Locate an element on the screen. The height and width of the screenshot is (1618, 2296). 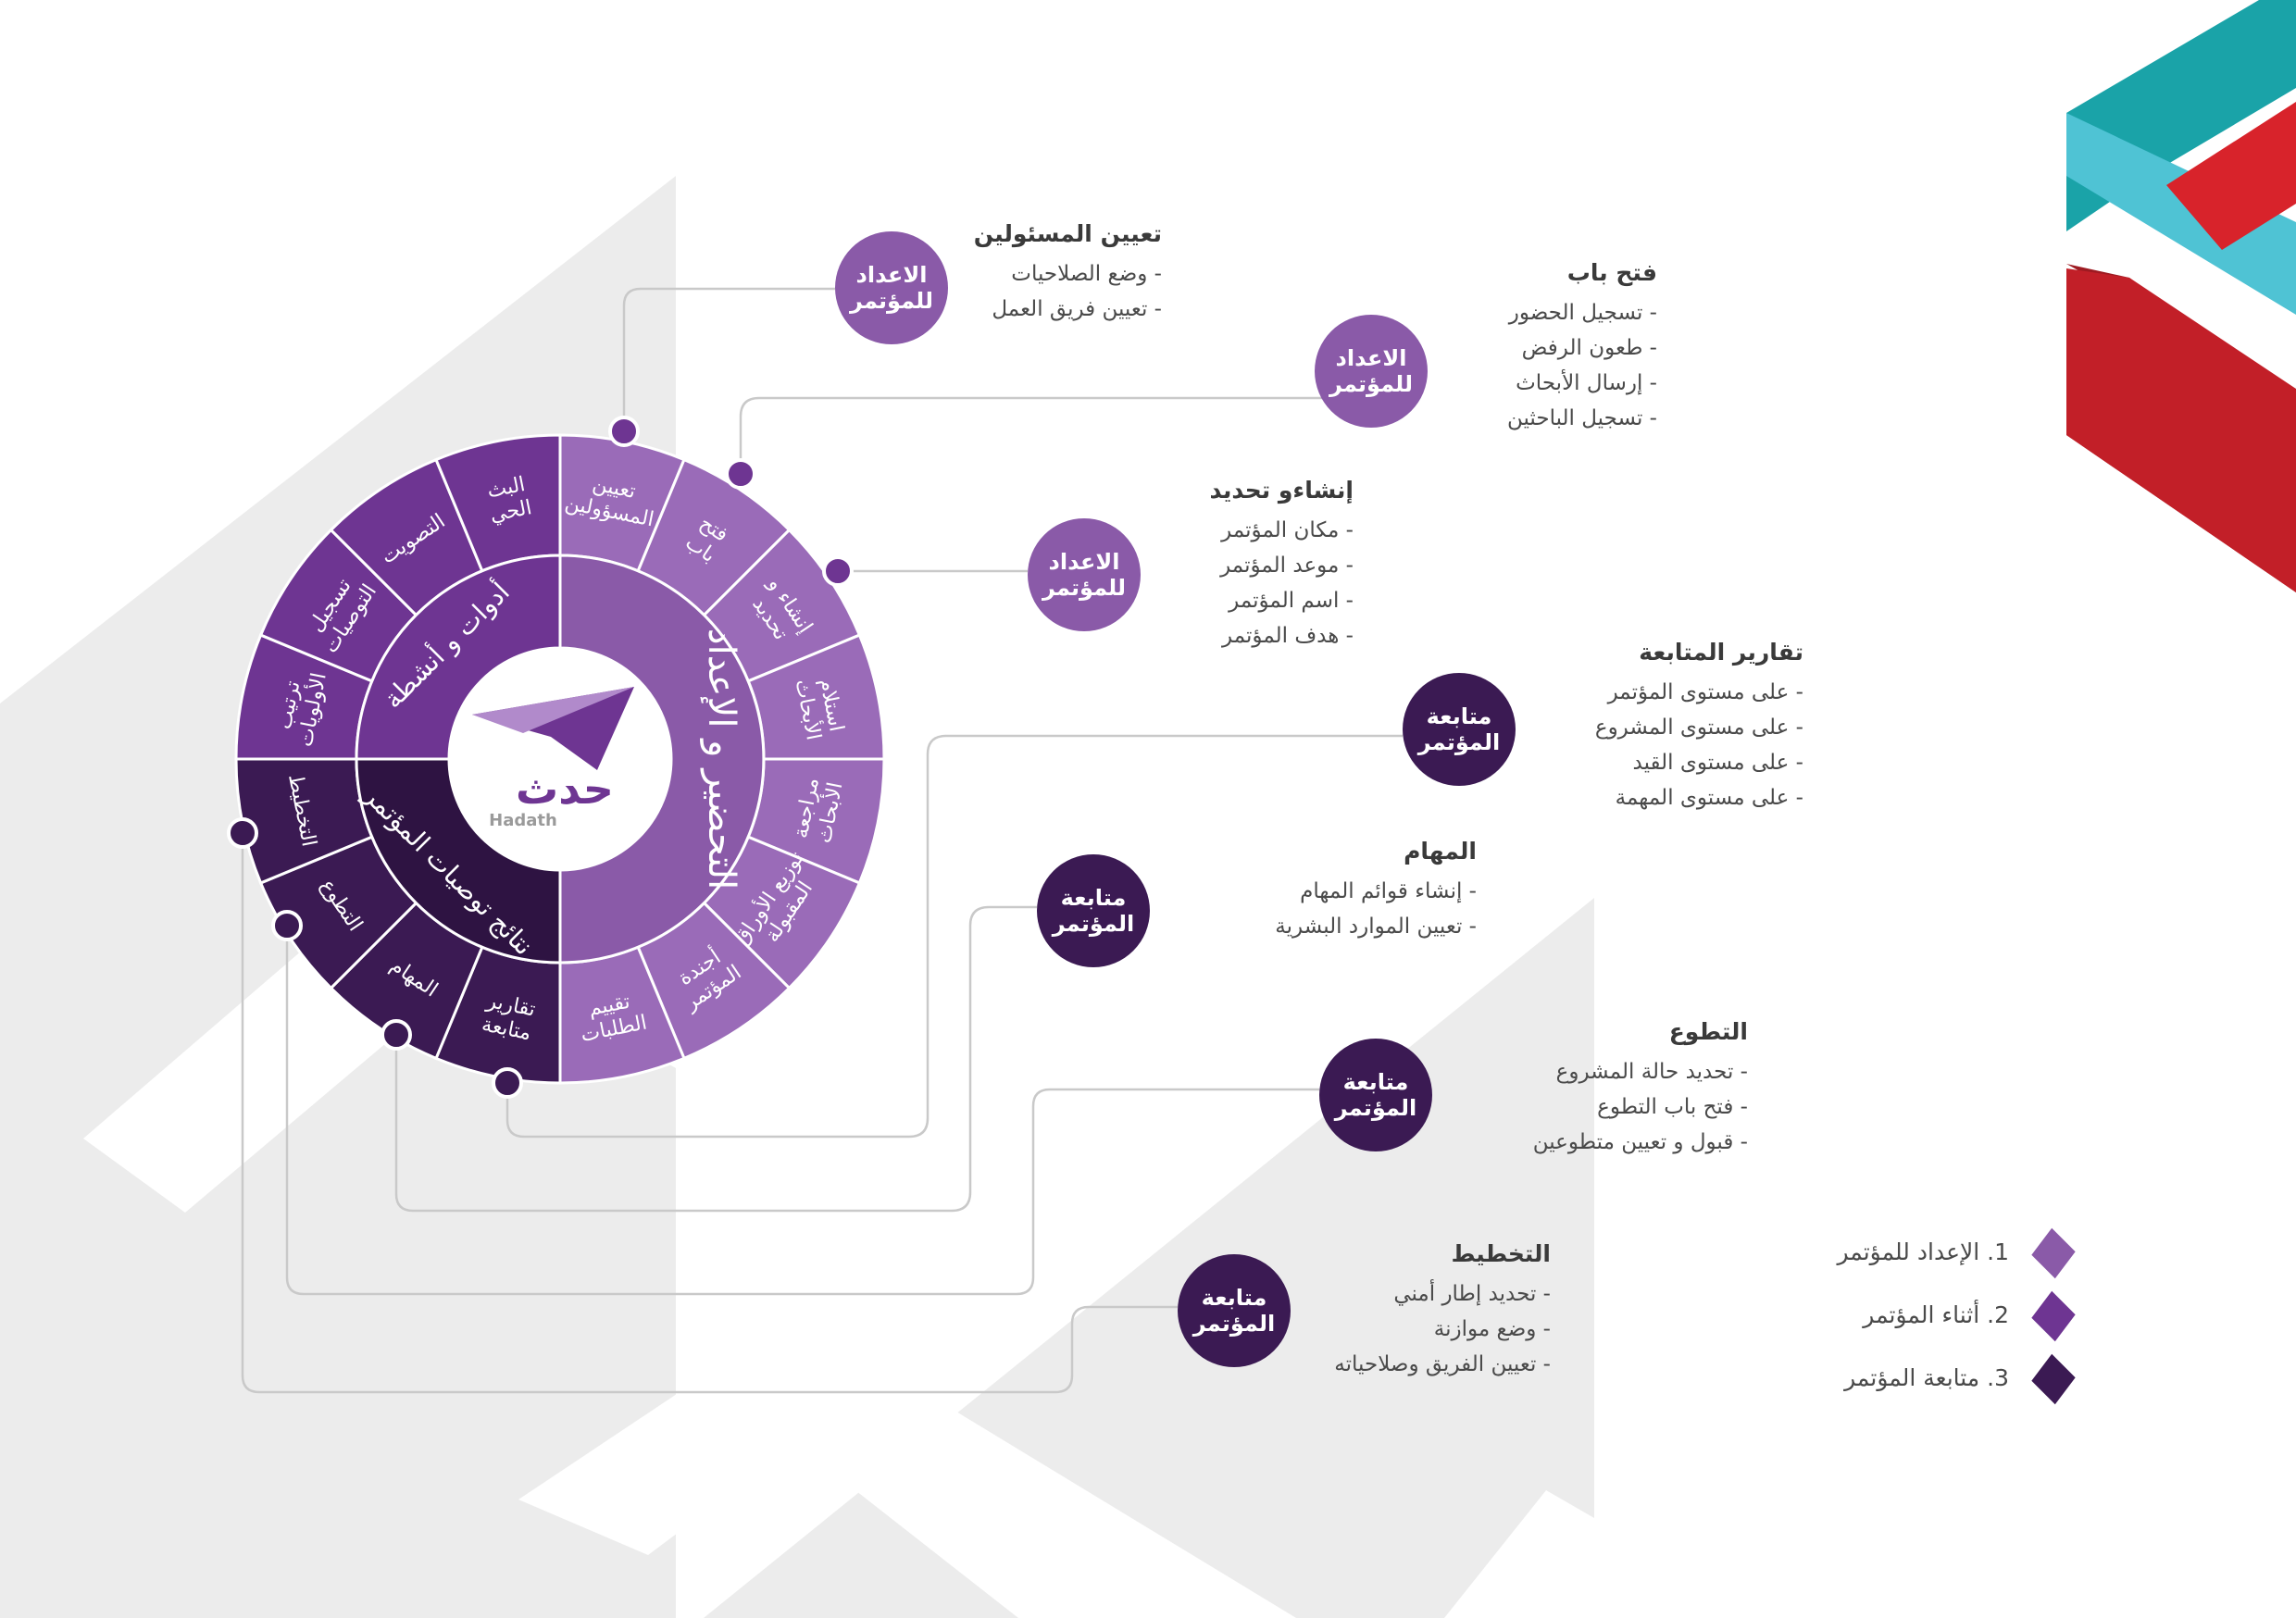
logo-name-en: Hadath is located at coordinates (523, 820).